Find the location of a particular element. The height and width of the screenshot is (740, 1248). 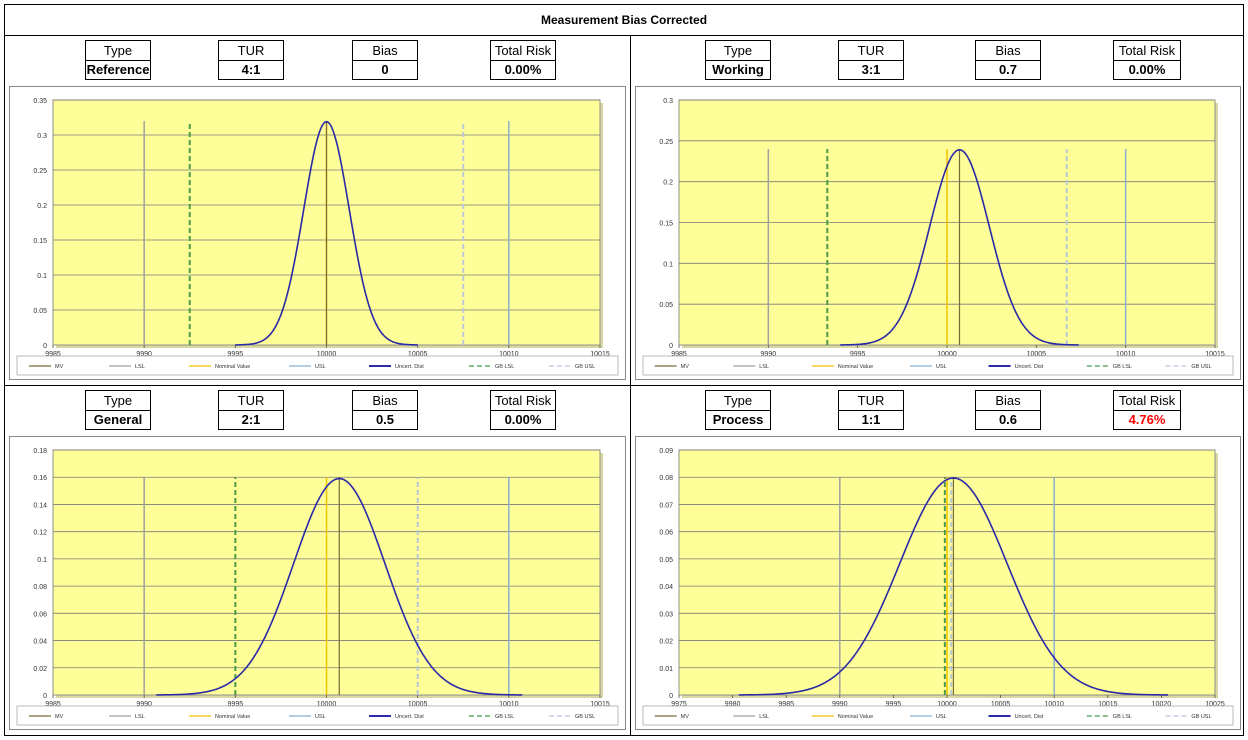

y-tick-label: 0.3 is located at coordinates (42, 136).